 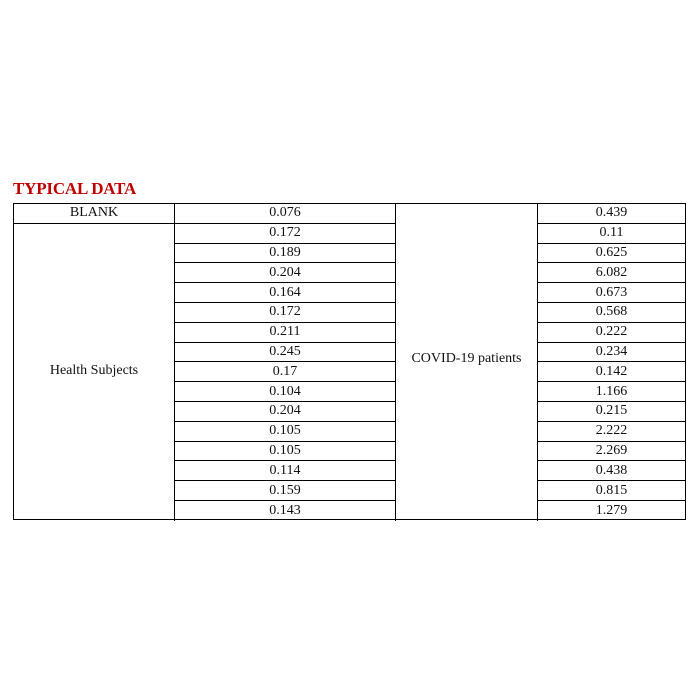 I want to click on covid-value-cell: 0.815, so click(x=611, y=491).